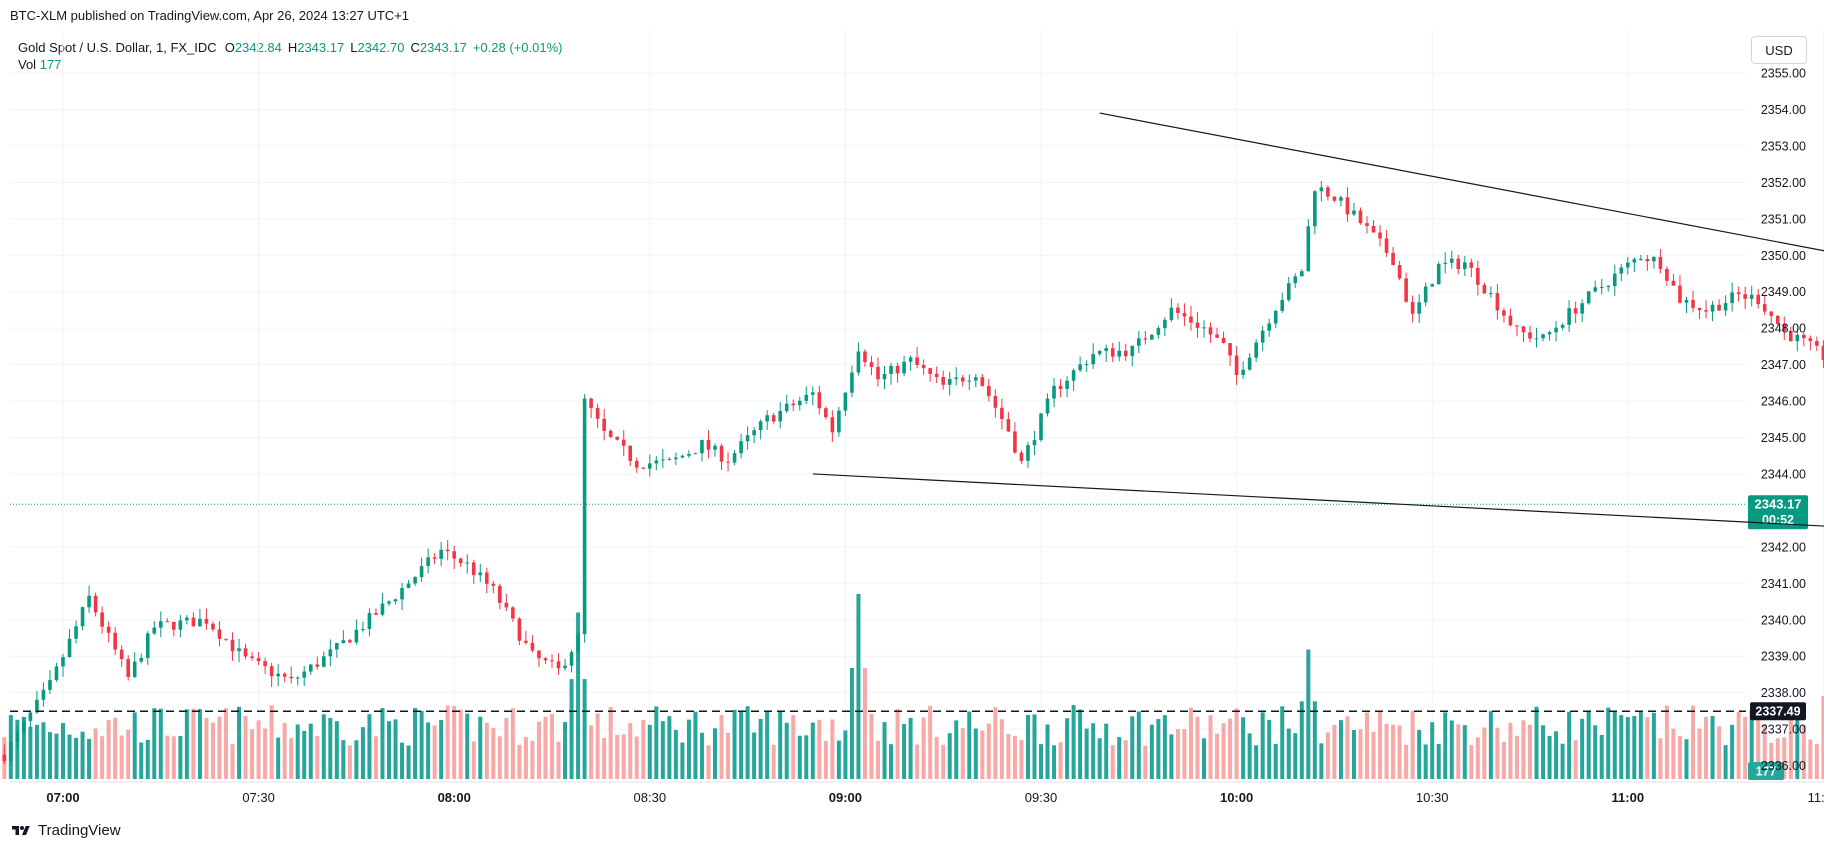  I want to click on symbol-title: Gold Spot / U.S. Dollar, 1, FX_IDC, so click(117, 47).